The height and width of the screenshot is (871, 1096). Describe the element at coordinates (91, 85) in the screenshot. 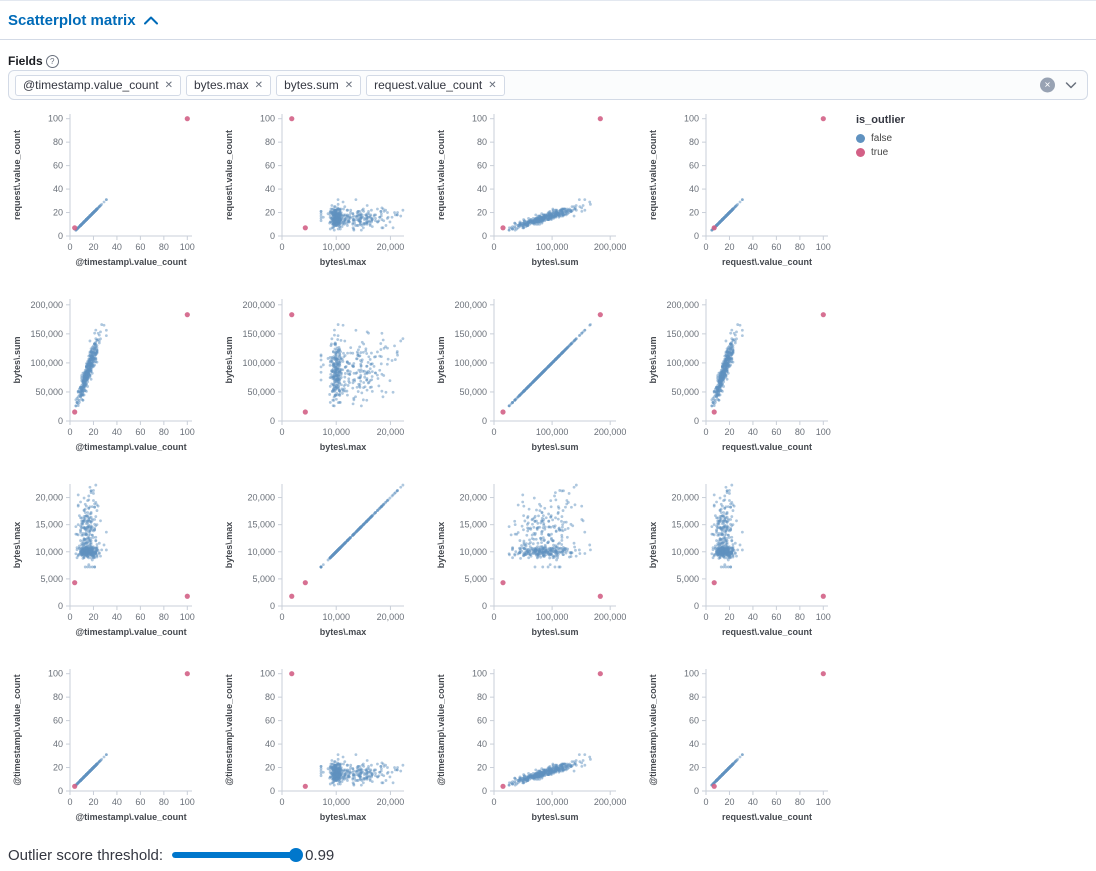

I see `field-chip-label: @timestamp.value_count` at that location.